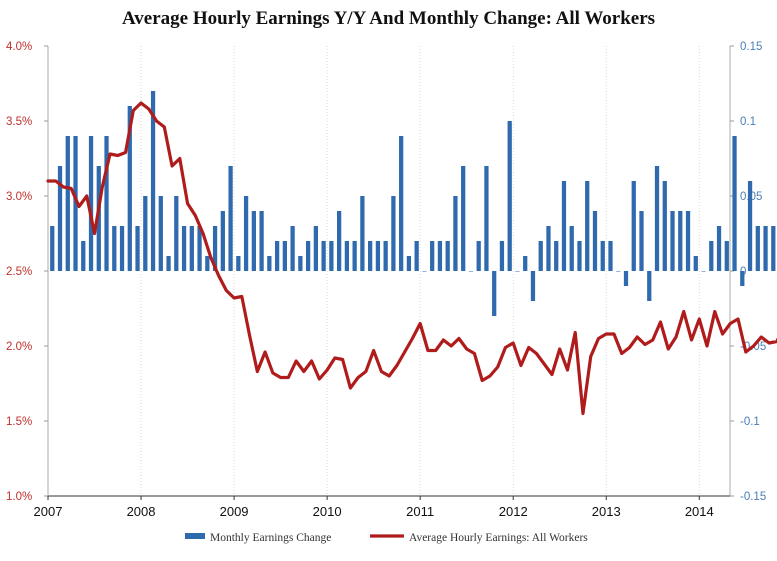 The width and height of the screenshot is (777, 561). Describe the element at coordinates (19, 272) in the screenshot. I see `left-axis-tick-label: 2.5%` at that location.